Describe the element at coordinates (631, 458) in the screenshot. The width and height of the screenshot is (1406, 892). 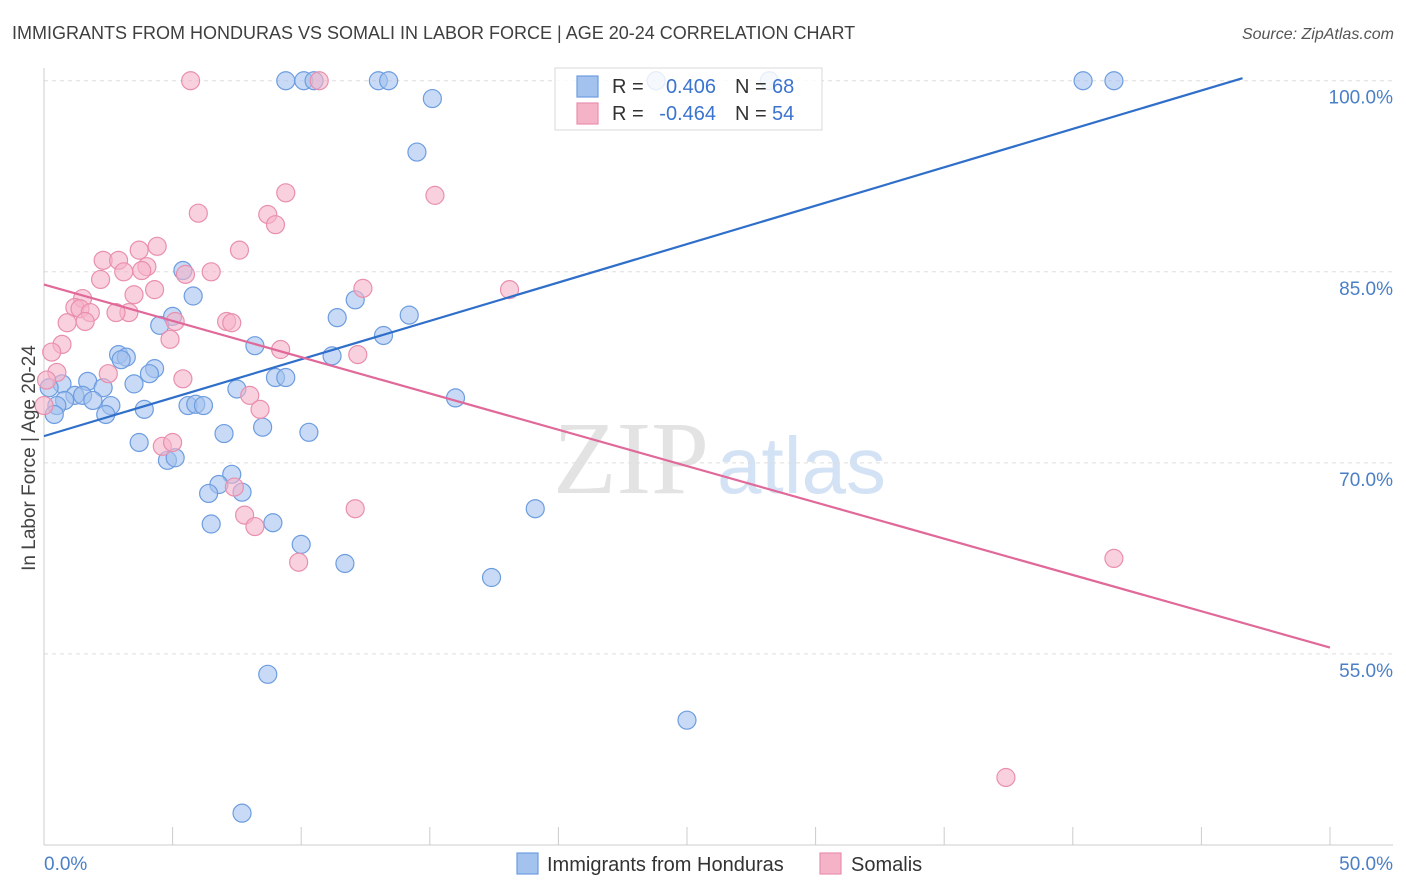
I see `watermark-zip: ZIP` at that location.